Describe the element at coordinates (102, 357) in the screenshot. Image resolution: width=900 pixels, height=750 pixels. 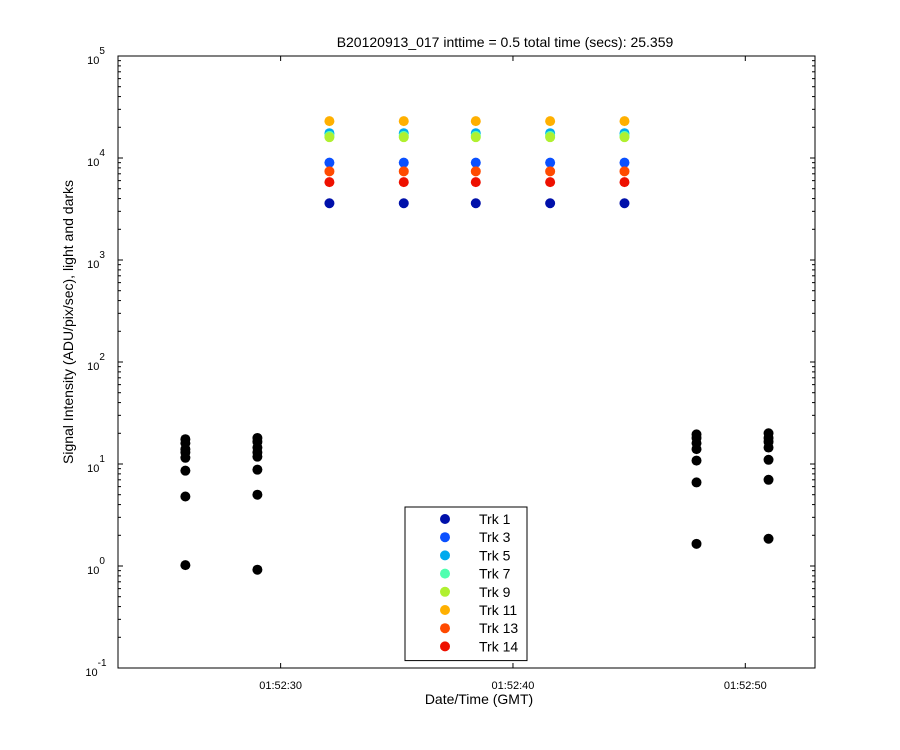
I see `y-tick-exponent: 2` at that location.